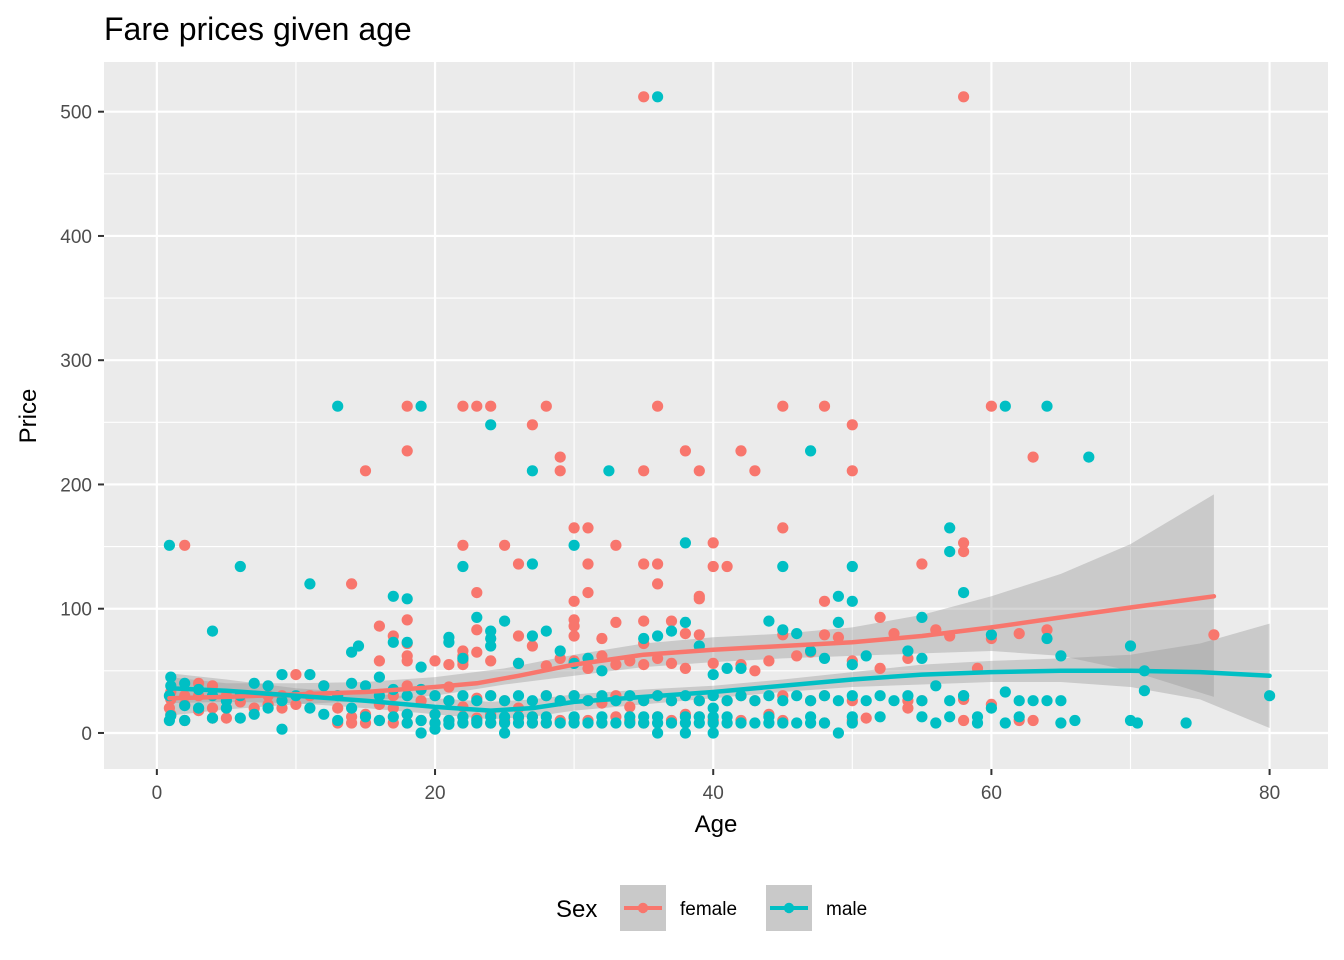 The image size is (1344, 960). I want to click on x-tick-label: 0, so click(157, 793).